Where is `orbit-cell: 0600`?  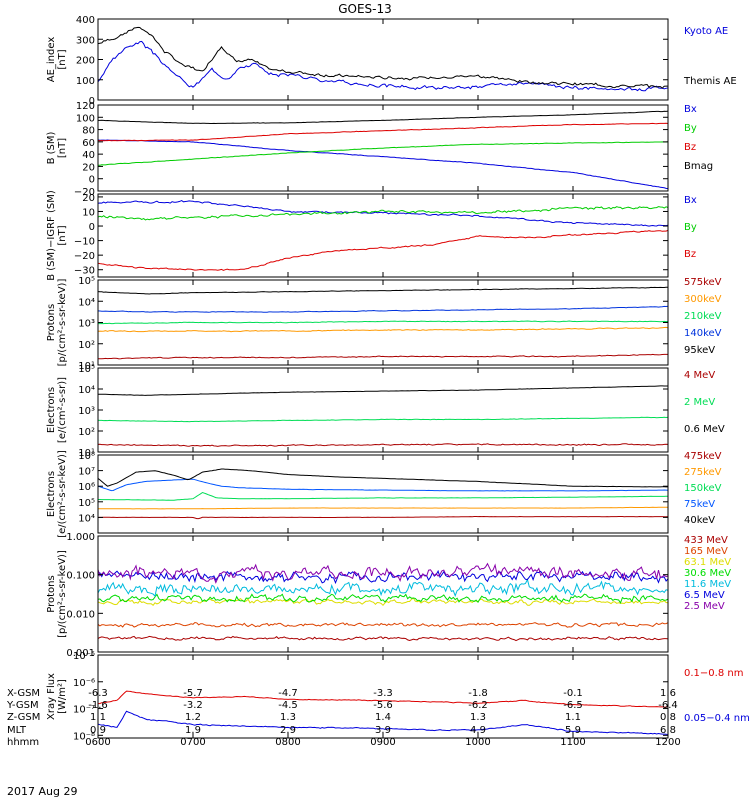
orbit-cell: 0600 is located at coordinates (97, 742).